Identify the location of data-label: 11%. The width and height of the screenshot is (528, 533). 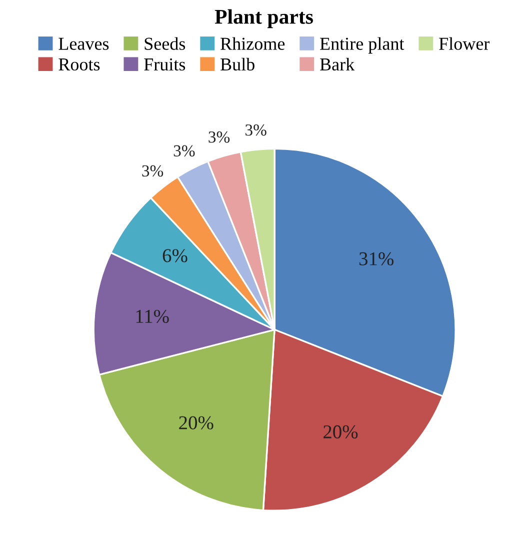
(152, 317).